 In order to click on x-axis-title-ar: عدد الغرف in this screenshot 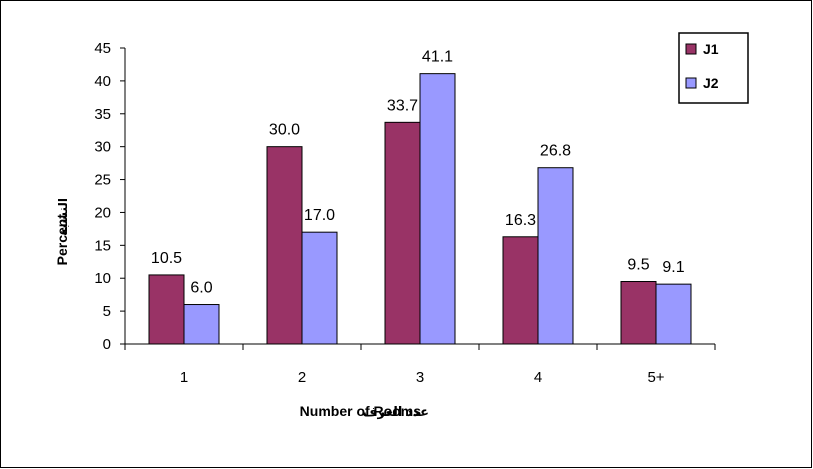, I will do `click(395, 411)`.